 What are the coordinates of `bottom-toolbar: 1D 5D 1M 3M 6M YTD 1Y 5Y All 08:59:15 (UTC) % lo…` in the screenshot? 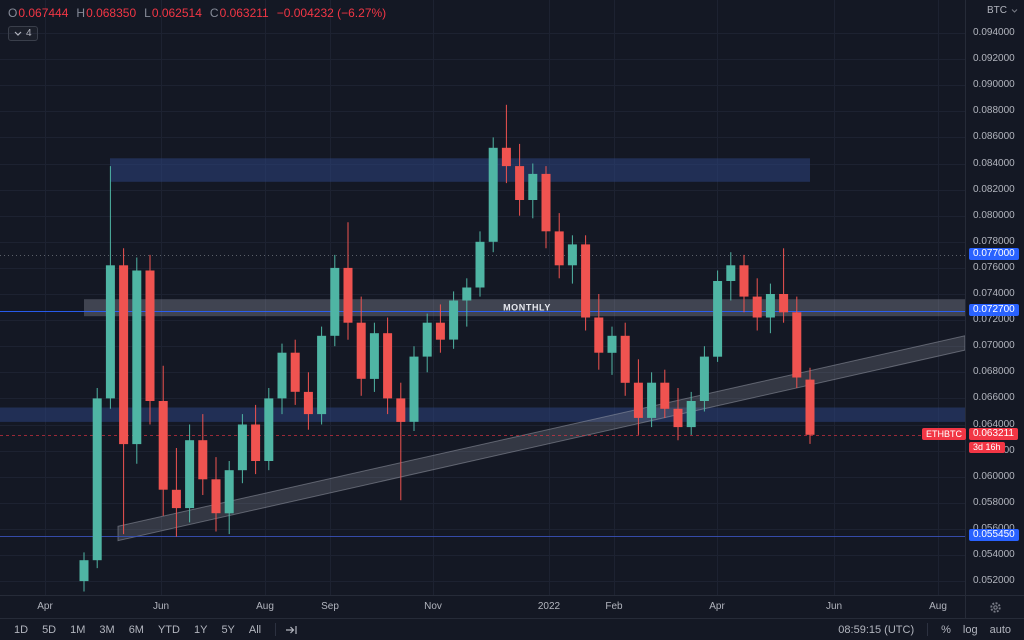 It's located at (512, 629).